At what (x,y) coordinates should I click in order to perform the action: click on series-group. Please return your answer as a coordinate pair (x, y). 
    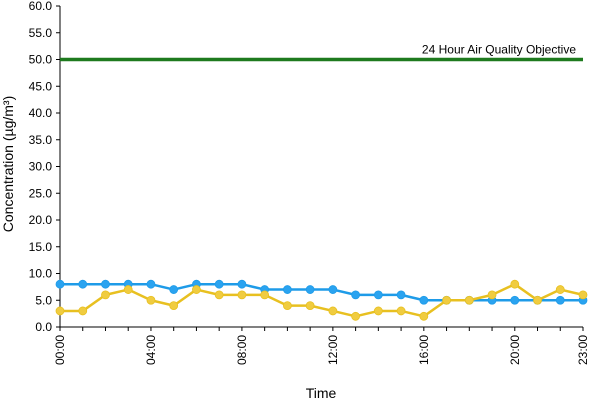
    Looking at the image, I should click on (321, 300).